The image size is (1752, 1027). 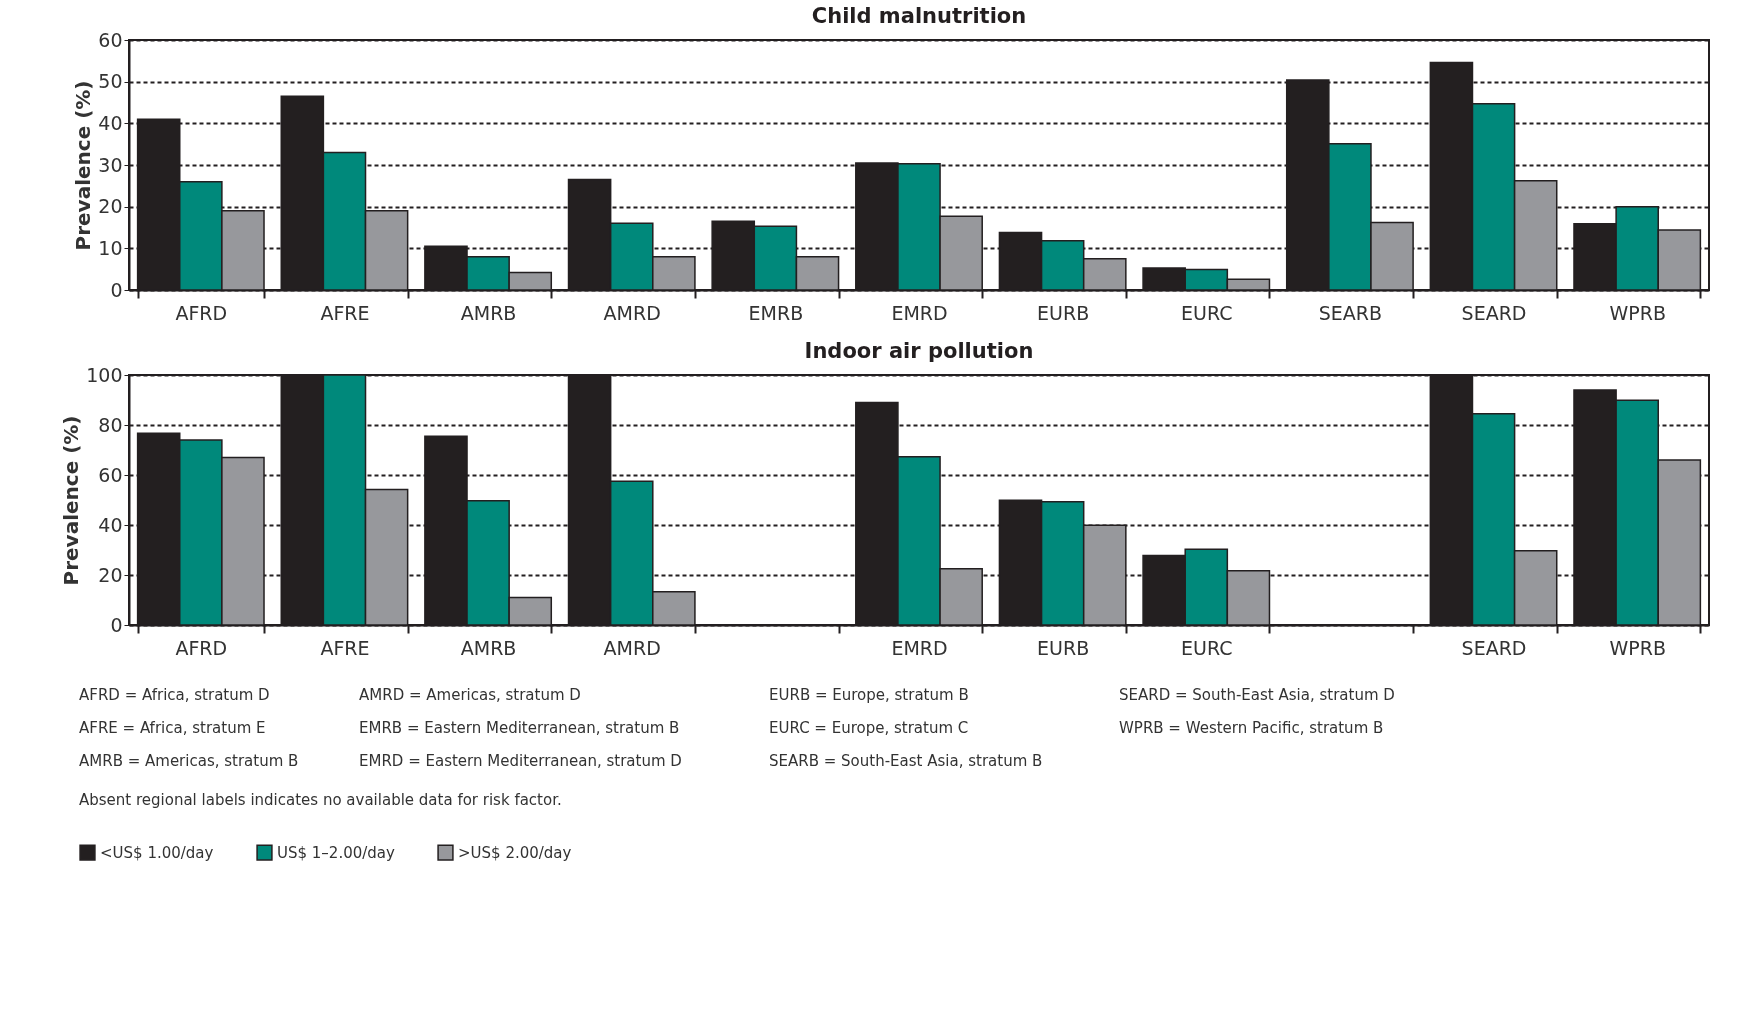 What do you see at coordinates (919, 16) in the screenshot?
I see `chart-title: Child malnutrition` at bounding box center [919, 16].